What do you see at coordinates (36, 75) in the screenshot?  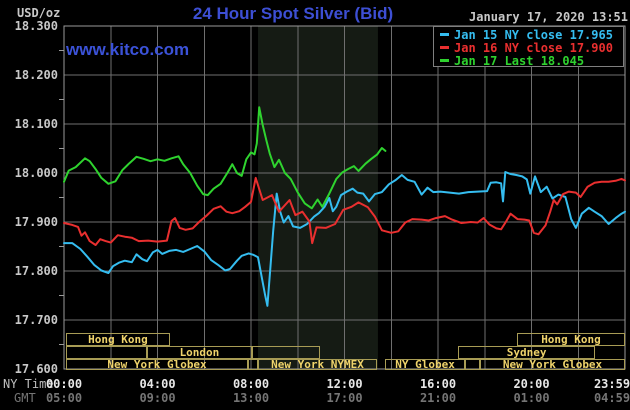 I see `y-axis-tick-label: 18.200` at bounding box center [36, 75].